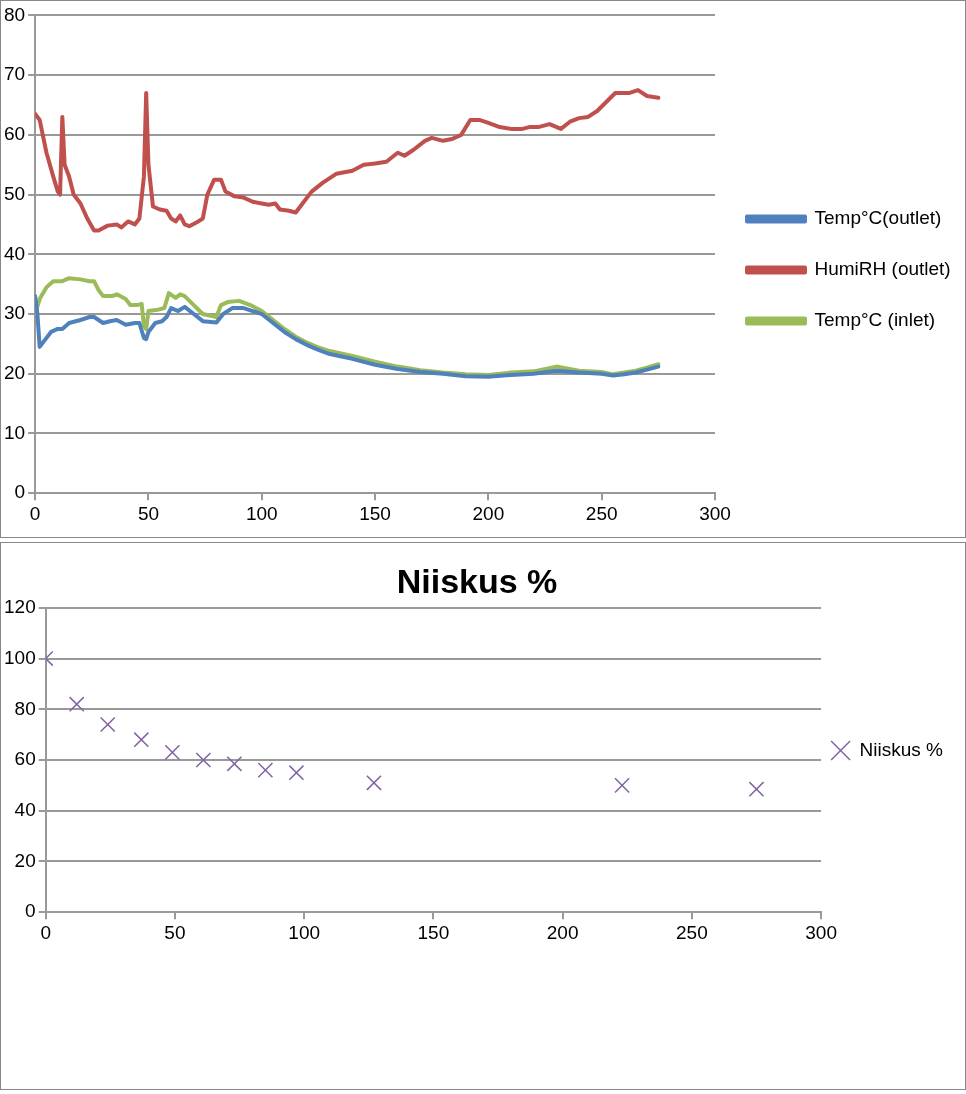  Describe the element at coordinates (477, 580) in the screenshot. I see `chart-title: Niiskus %` at that location.